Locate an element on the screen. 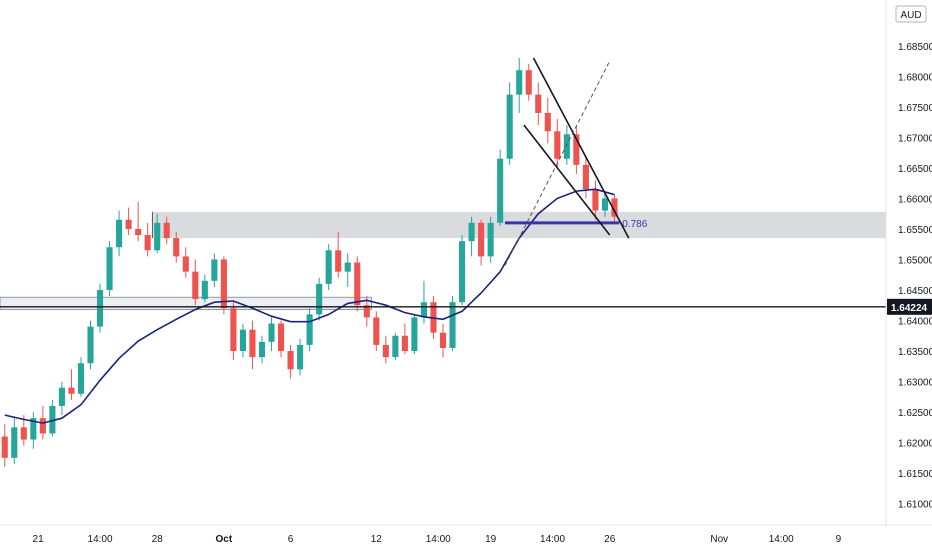 The width and height of the screenshot is (932, 555). support-box-layer is located at coordinates (186, 303).